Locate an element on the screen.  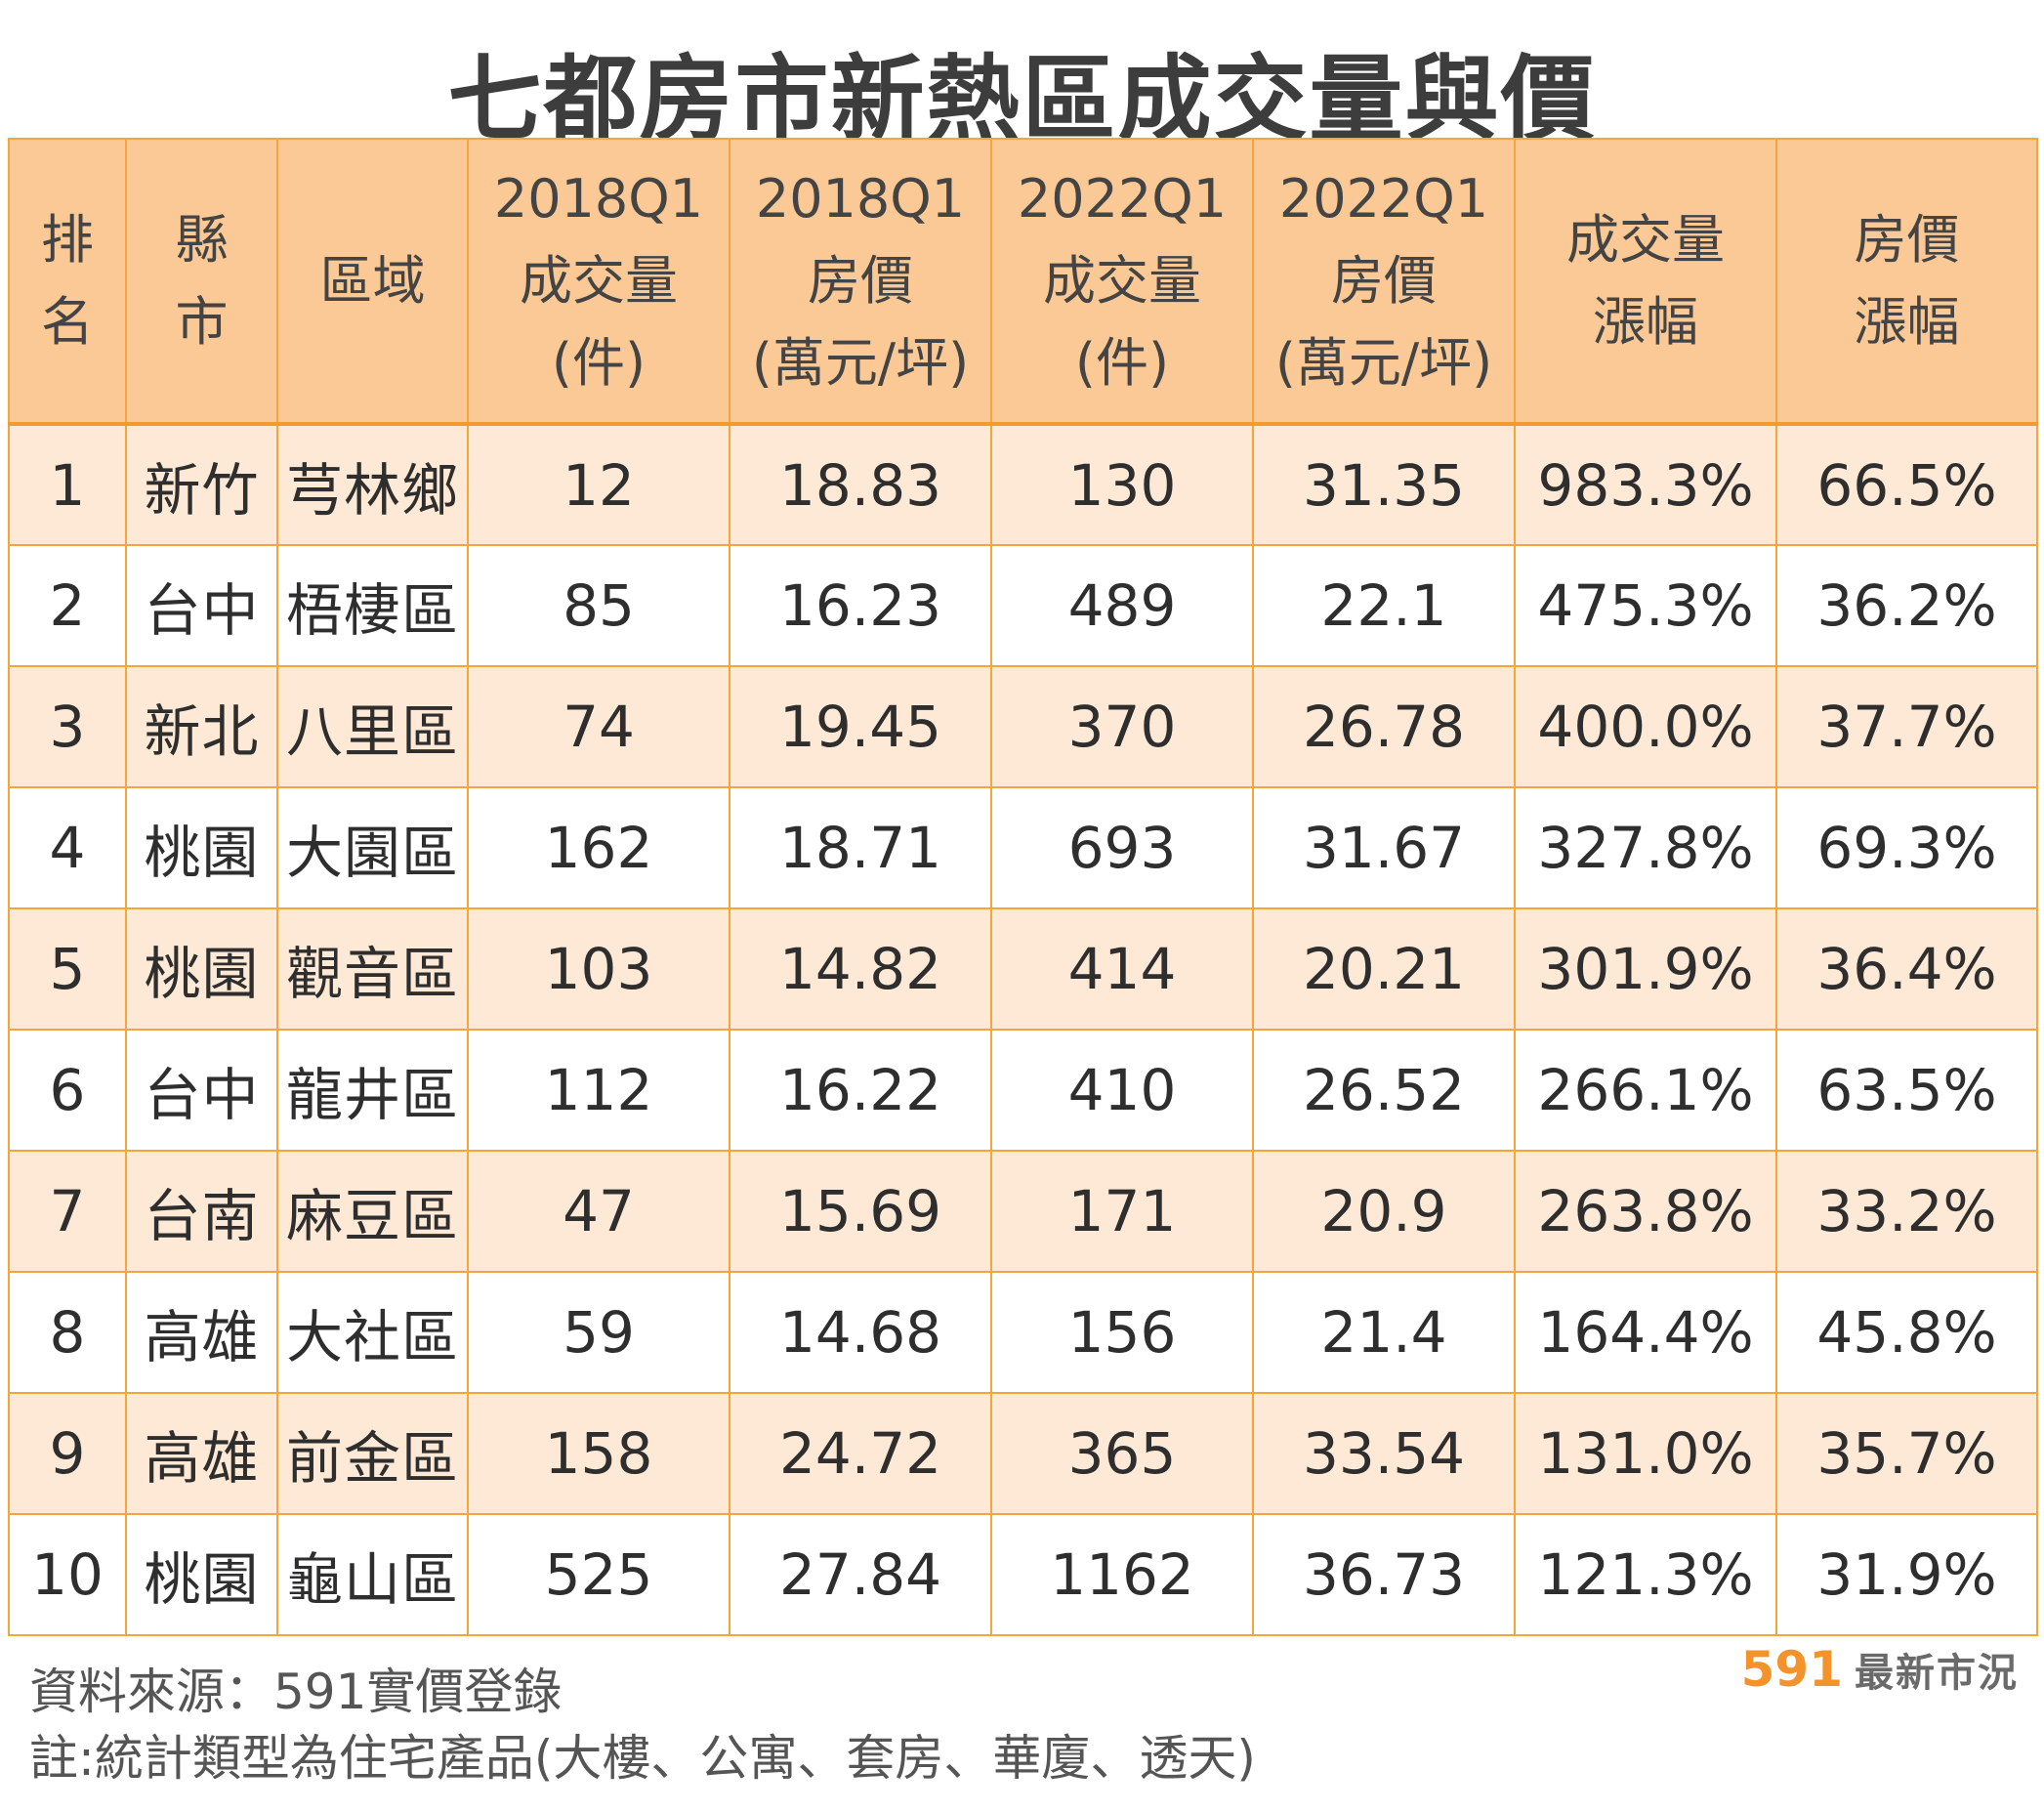
table-cell: 7 is located at coordinates (67, 1211).